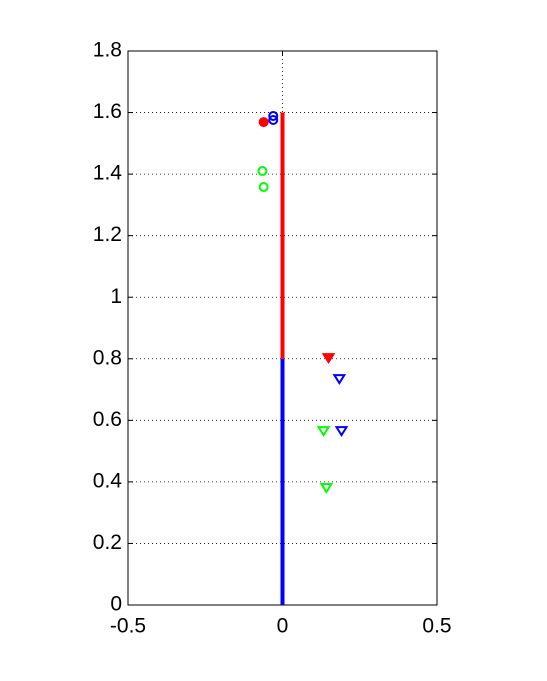  What do you see at coordinates (436, 626) in the screenshot?
I see `x-tick-label: 0.5` at bounding box center [436, 626].